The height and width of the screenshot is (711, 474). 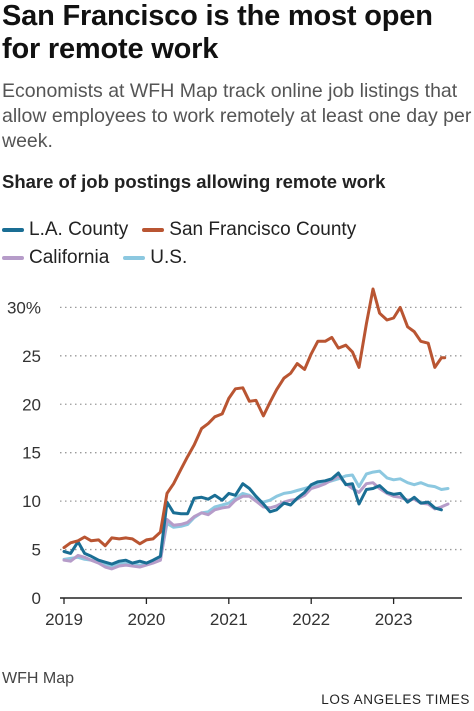 What do you see at coordinates (13, 230) in the screenshot?
I see `legend-swatch-la-county` at bounding box center [13, 230].